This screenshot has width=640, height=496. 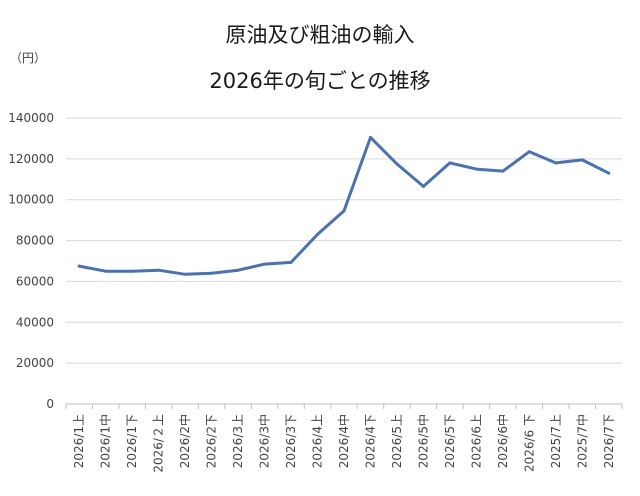 I want to click on y-axis-ticks: 0 20000 40000 60000 80000 100000 120000 140000, so click(x=31, y=261).